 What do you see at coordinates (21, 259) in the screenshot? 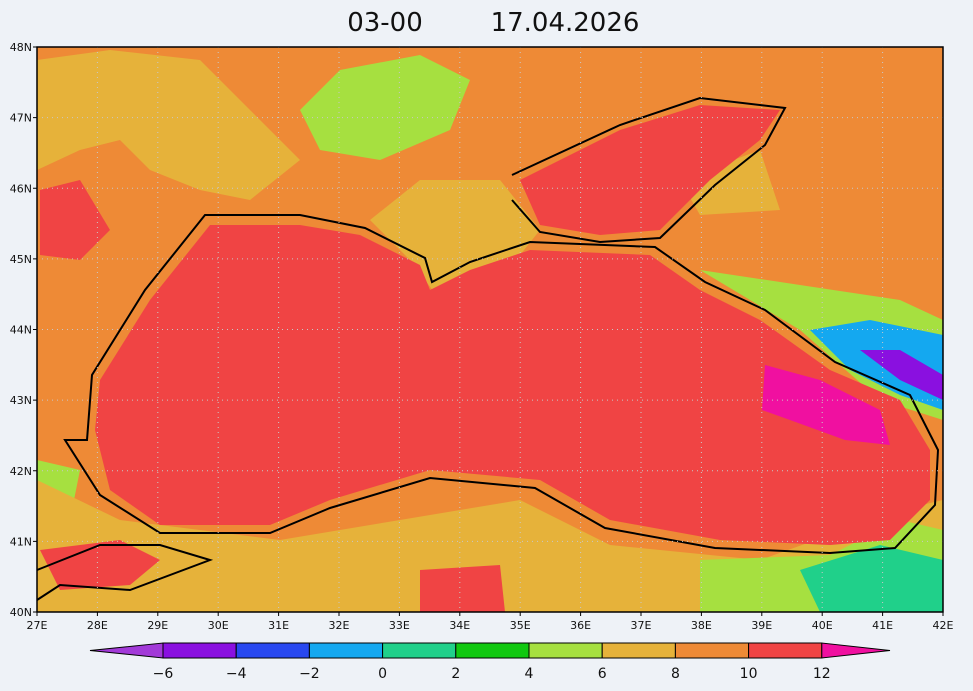
I see `lat-label: 45N` at bounding box center [21, 259].